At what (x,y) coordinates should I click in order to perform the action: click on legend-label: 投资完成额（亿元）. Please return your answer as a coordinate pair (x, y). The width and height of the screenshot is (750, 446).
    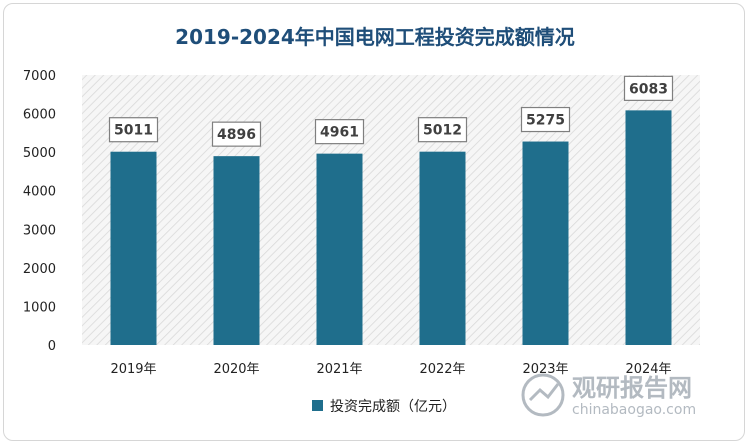
    Looking at the image, I should click on (393, 407).